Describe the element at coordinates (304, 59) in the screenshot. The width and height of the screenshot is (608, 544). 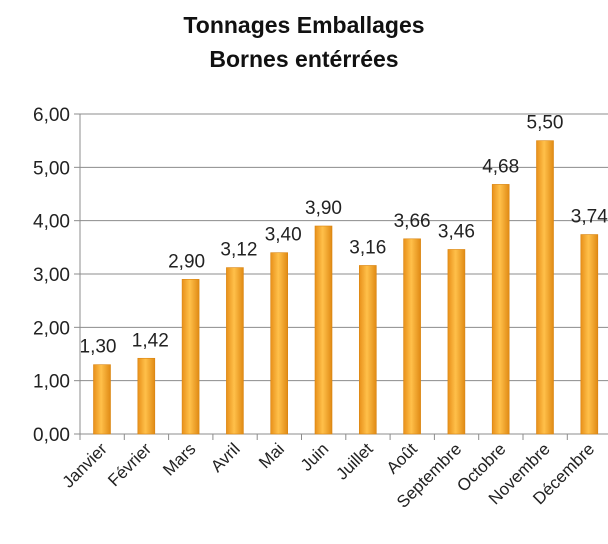
I see `chart-subtitle: Bornes entérrées` at that location.